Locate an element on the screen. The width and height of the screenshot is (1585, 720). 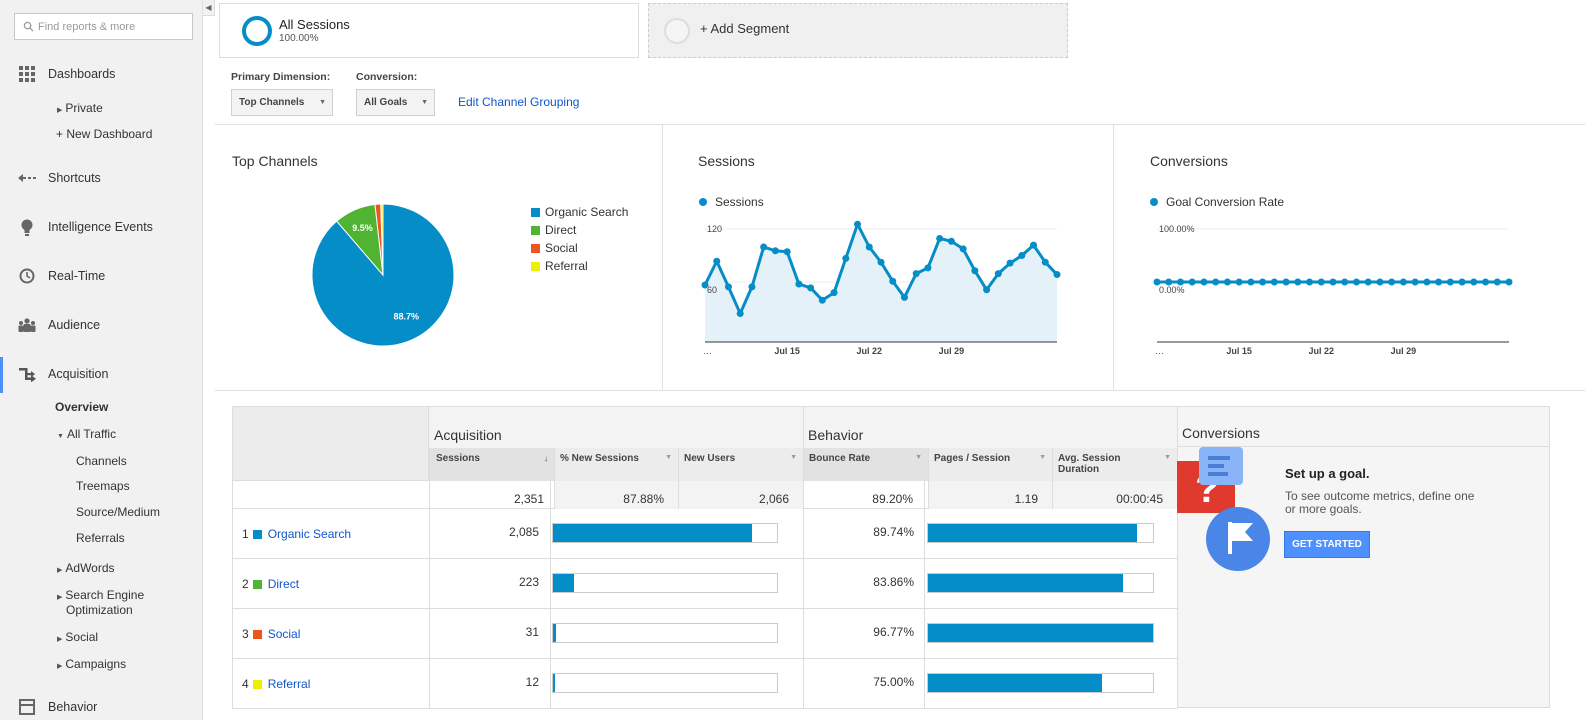
nav-behavior: Behavior is located at coordinates (101, 705).